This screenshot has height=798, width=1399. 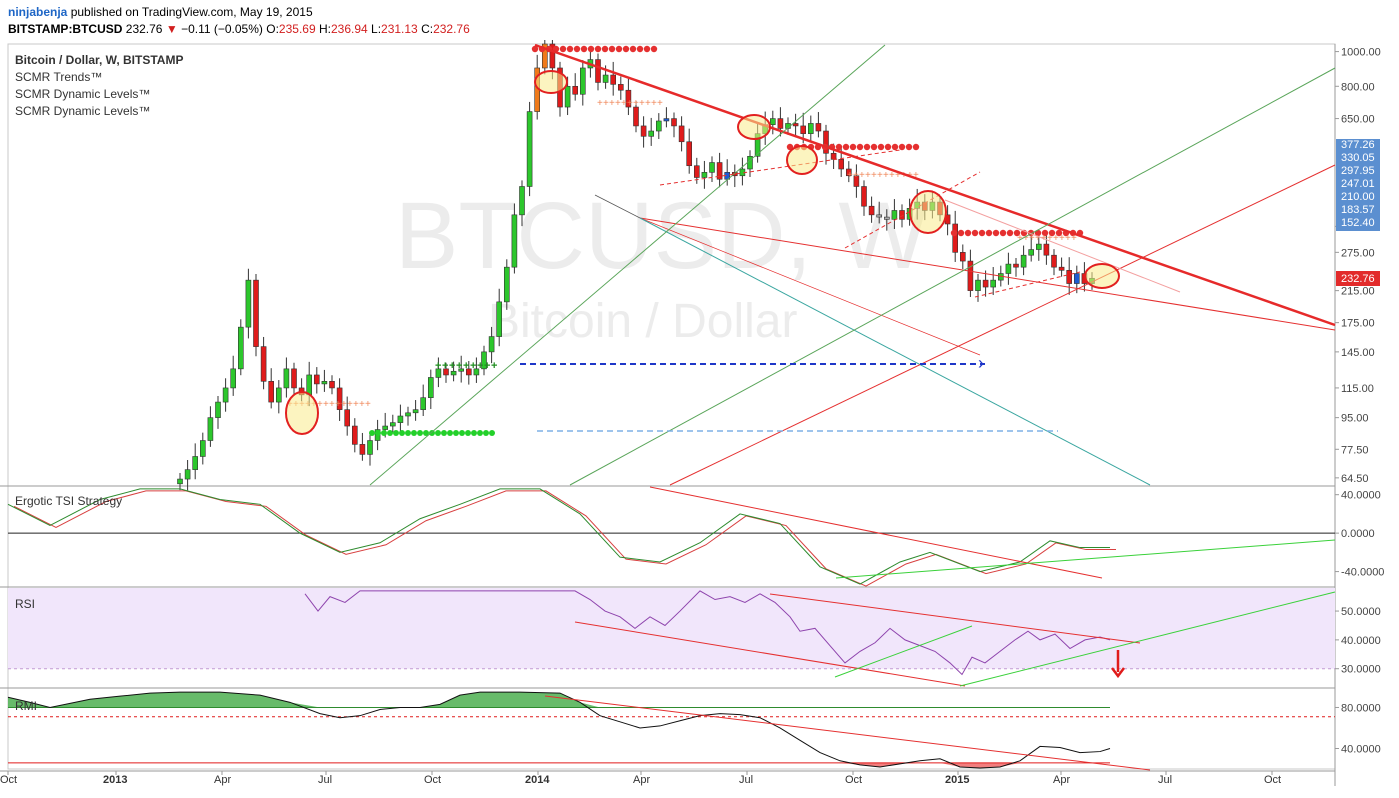 I want to click on time-tick-label: 2014, so click(x=537, y=780).